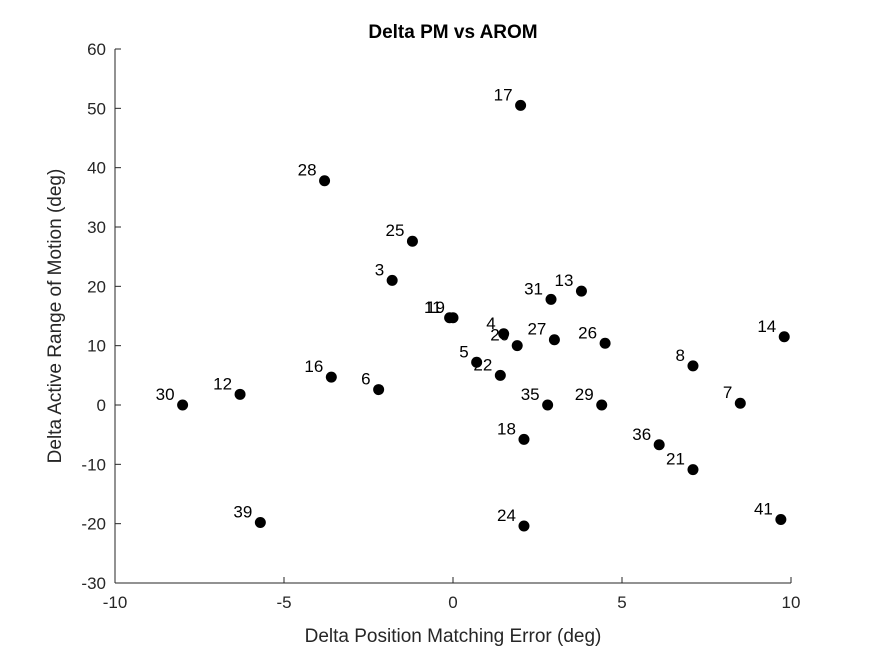  I want to click on data-point-label: 25, so click(395, 230).